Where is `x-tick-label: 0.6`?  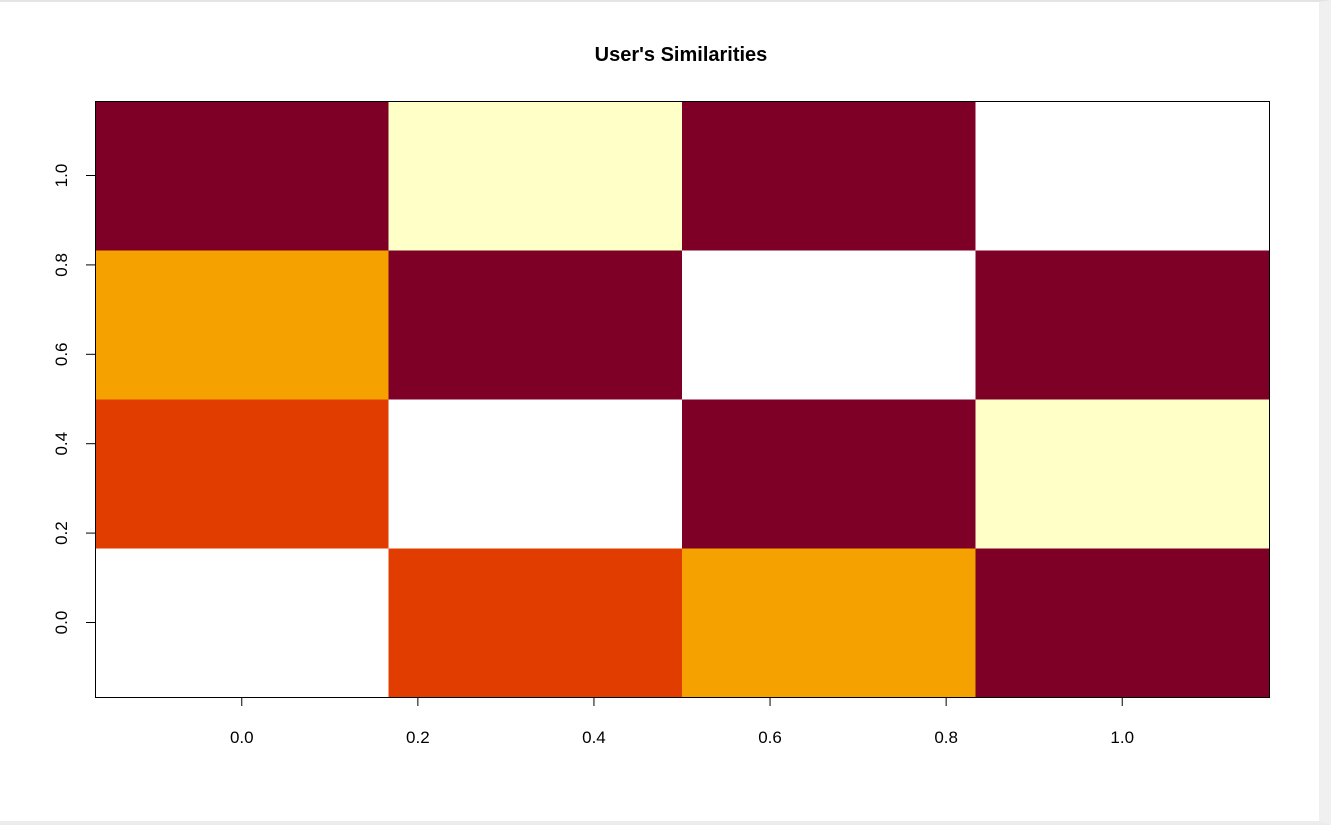 x-tick-label: 0.6 is located at coordinates (770, 737).